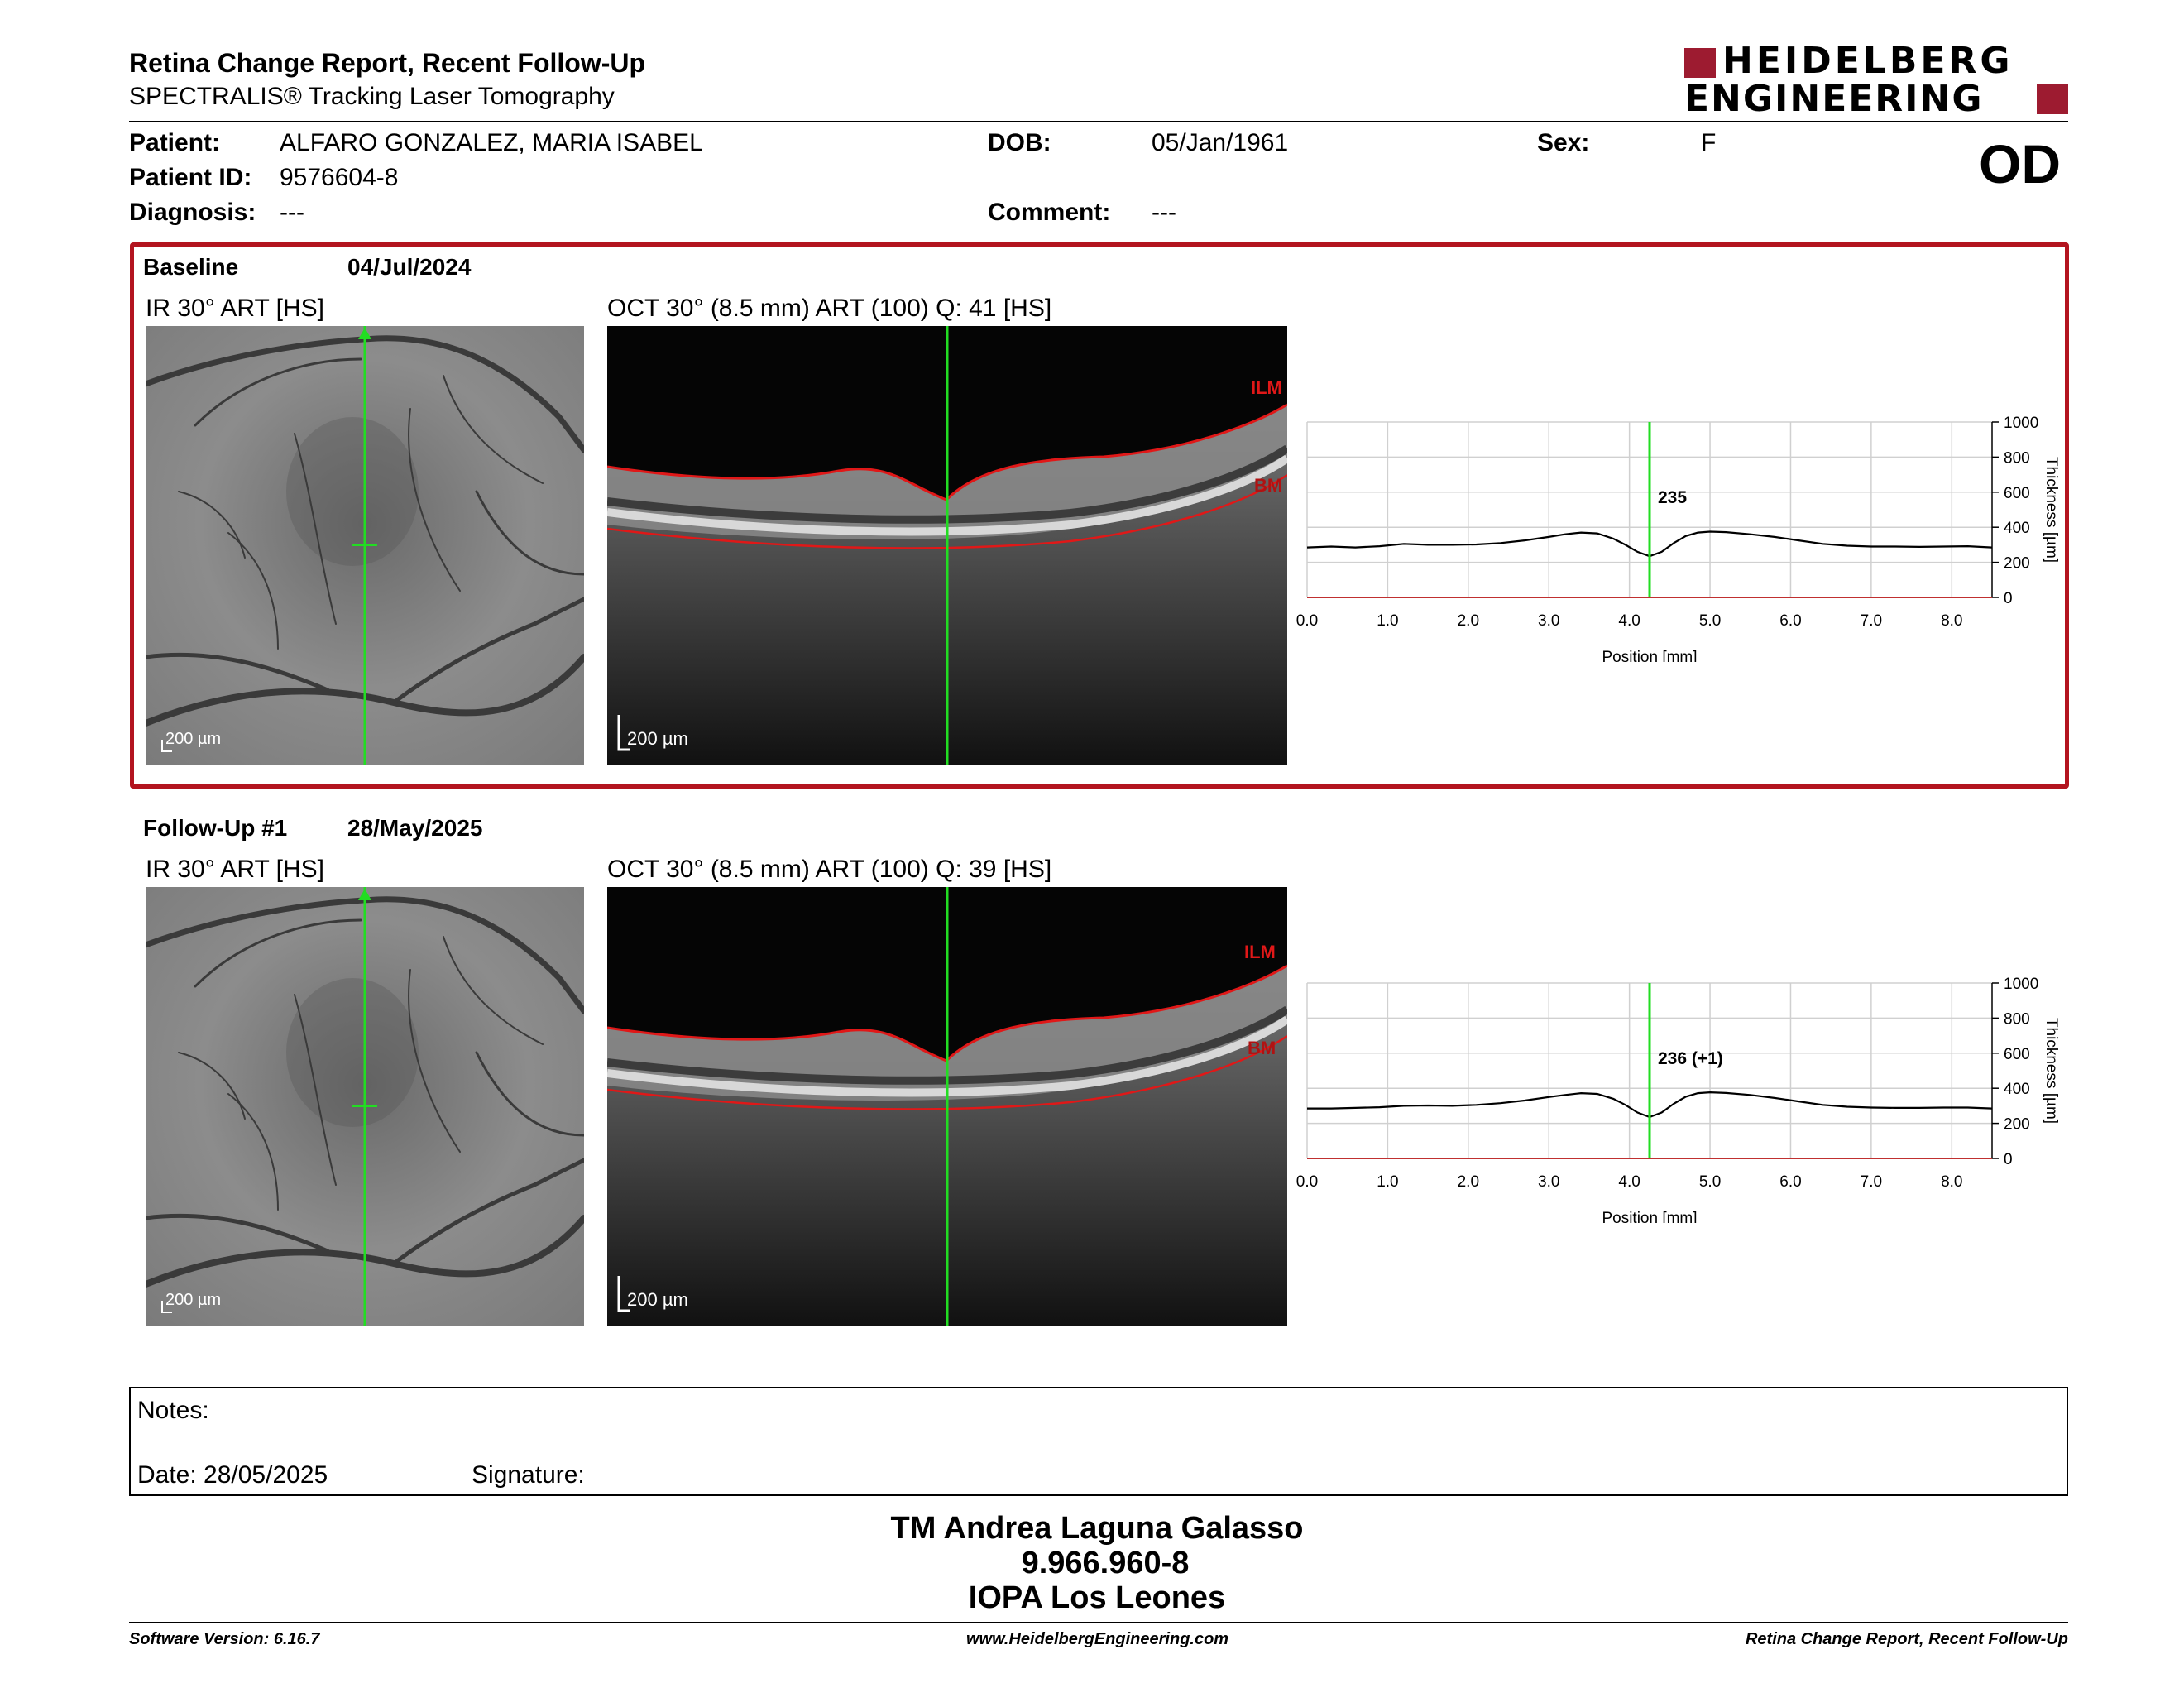 This screenshot has width=2184, height=1688. Describe the element at coordinates (224, 1639) in the screenshot. I see `footer-software-version: Software Version: 6.16.7` at that location.